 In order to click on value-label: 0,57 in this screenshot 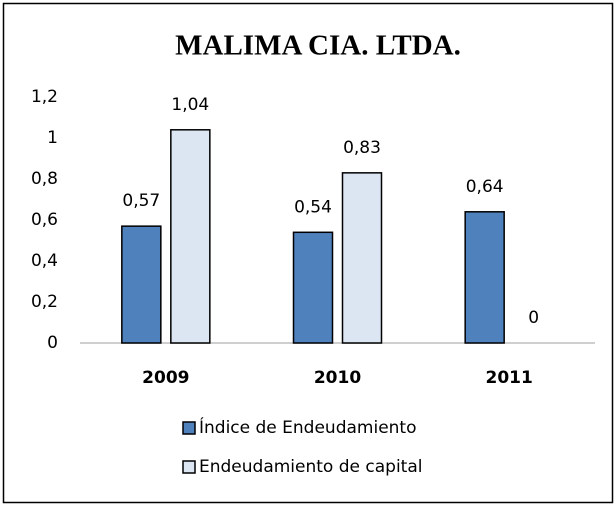, I will do `click(141, 201)`.